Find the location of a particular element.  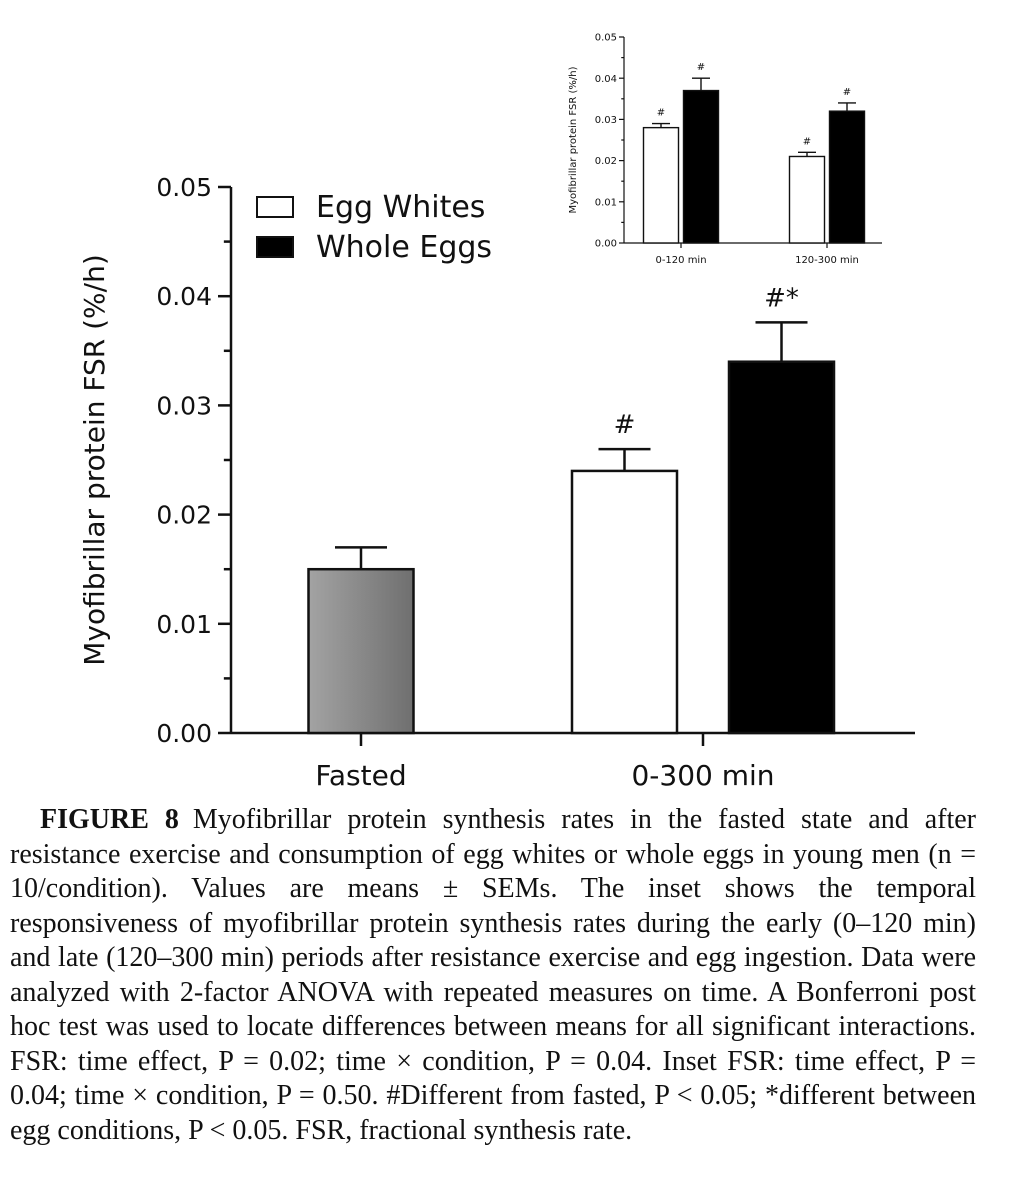

legend: Egg Whites Whole Eggs is located at coordinates (374, 227).